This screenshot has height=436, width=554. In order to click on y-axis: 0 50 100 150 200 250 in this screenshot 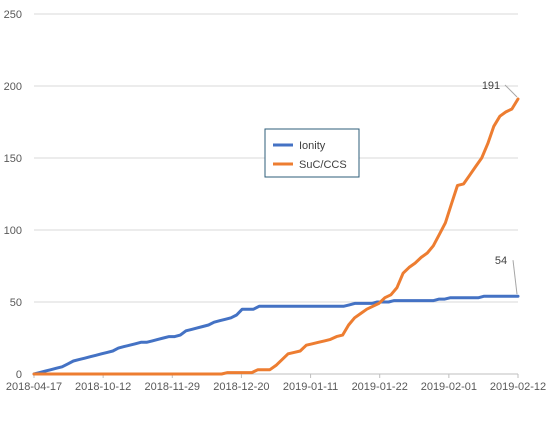, I will do `click(13, 195)`.